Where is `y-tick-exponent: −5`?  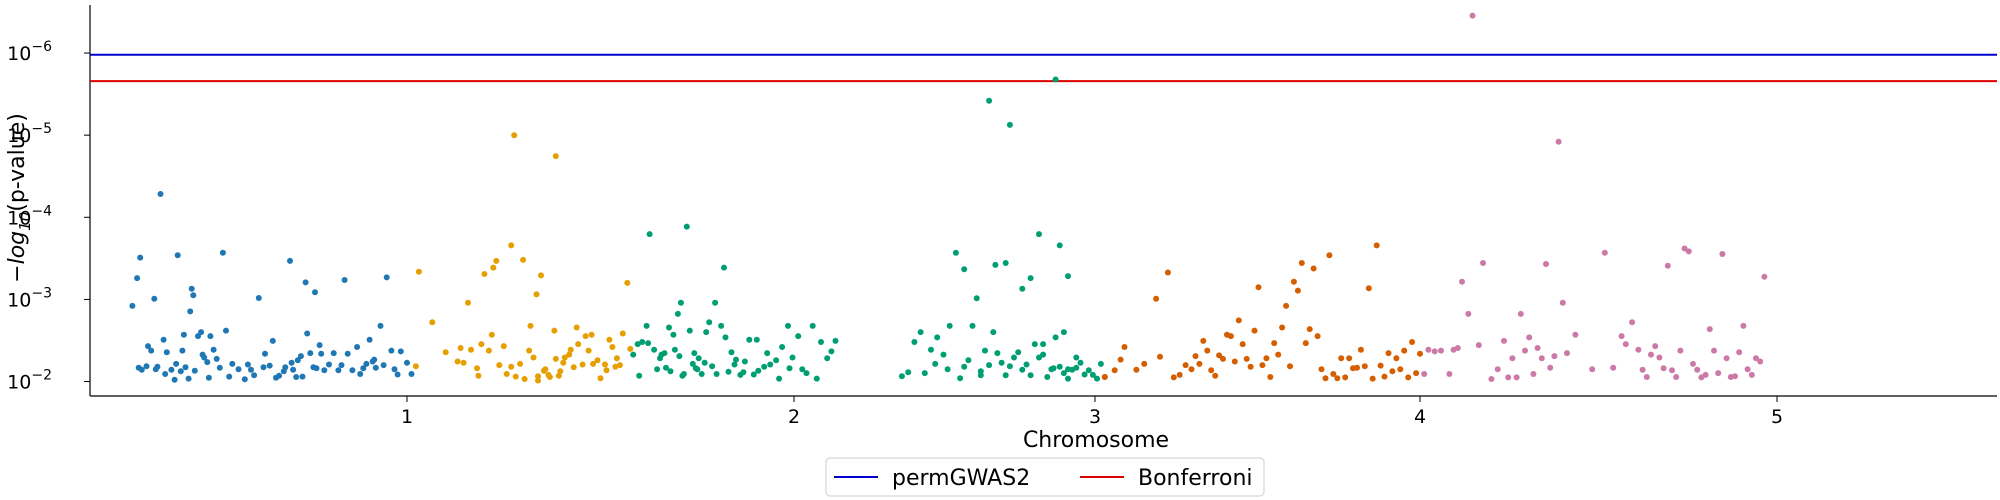 y-tick-exponent: −5 is located at coordinates (41, 129).